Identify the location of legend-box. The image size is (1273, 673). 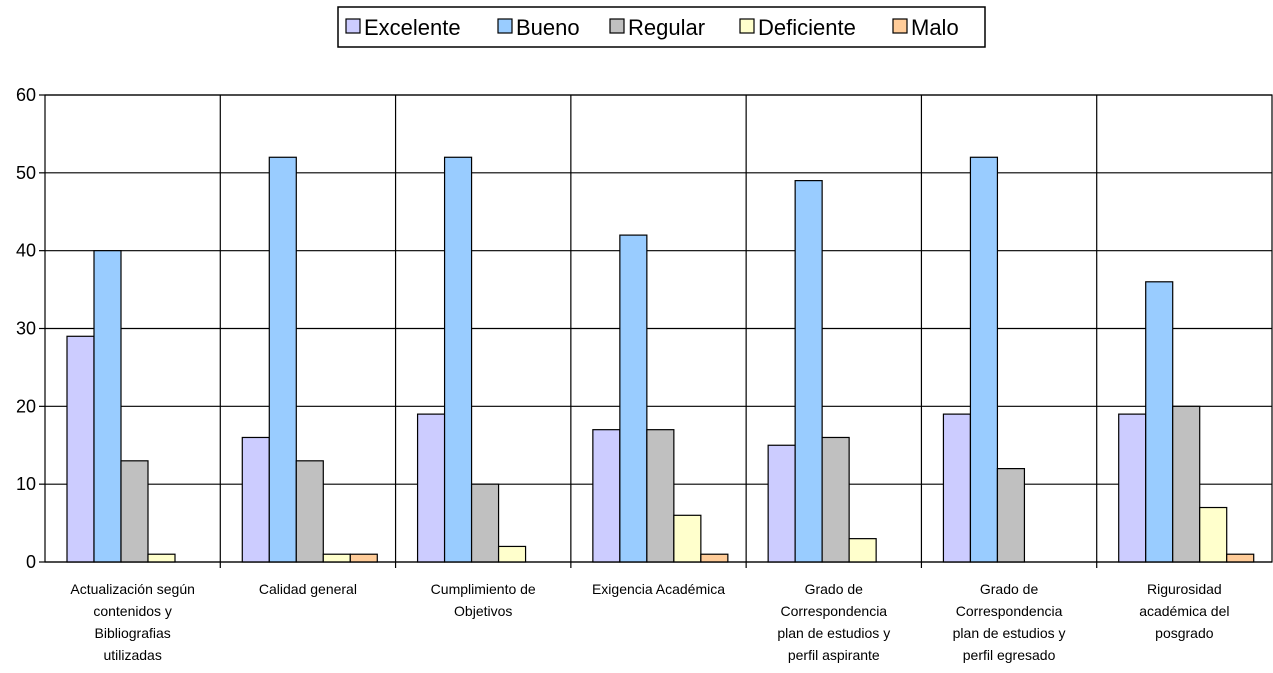
(661, 27).